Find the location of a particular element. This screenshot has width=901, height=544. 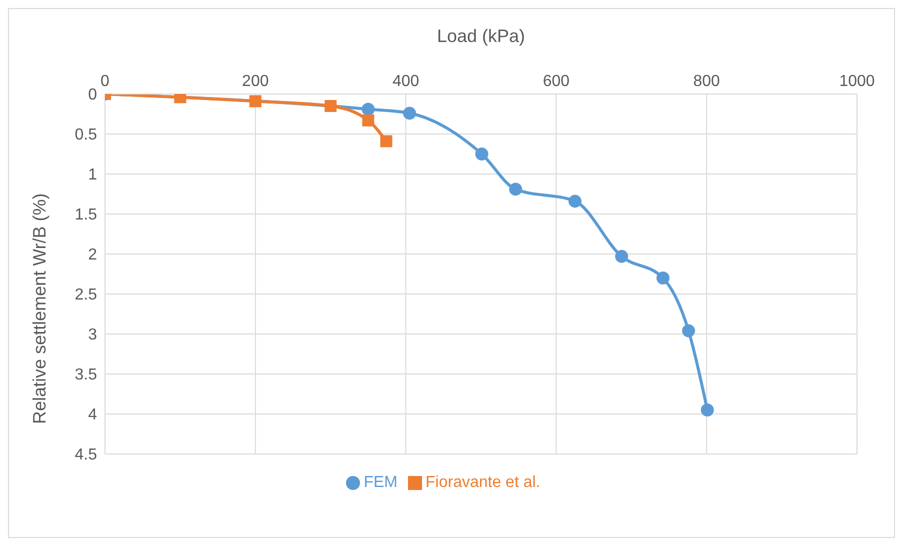

x-tick-label: 0 is located at coordinates (105, 81).